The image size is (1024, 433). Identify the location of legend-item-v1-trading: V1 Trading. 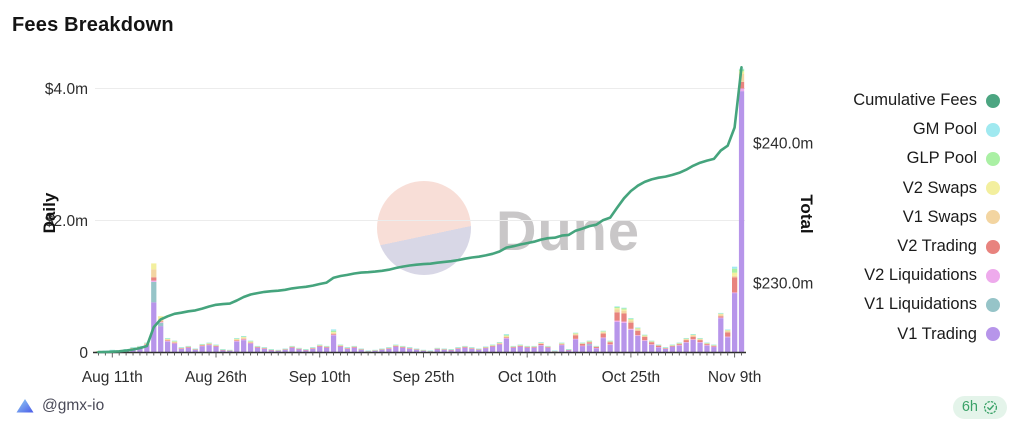
(926, 334).